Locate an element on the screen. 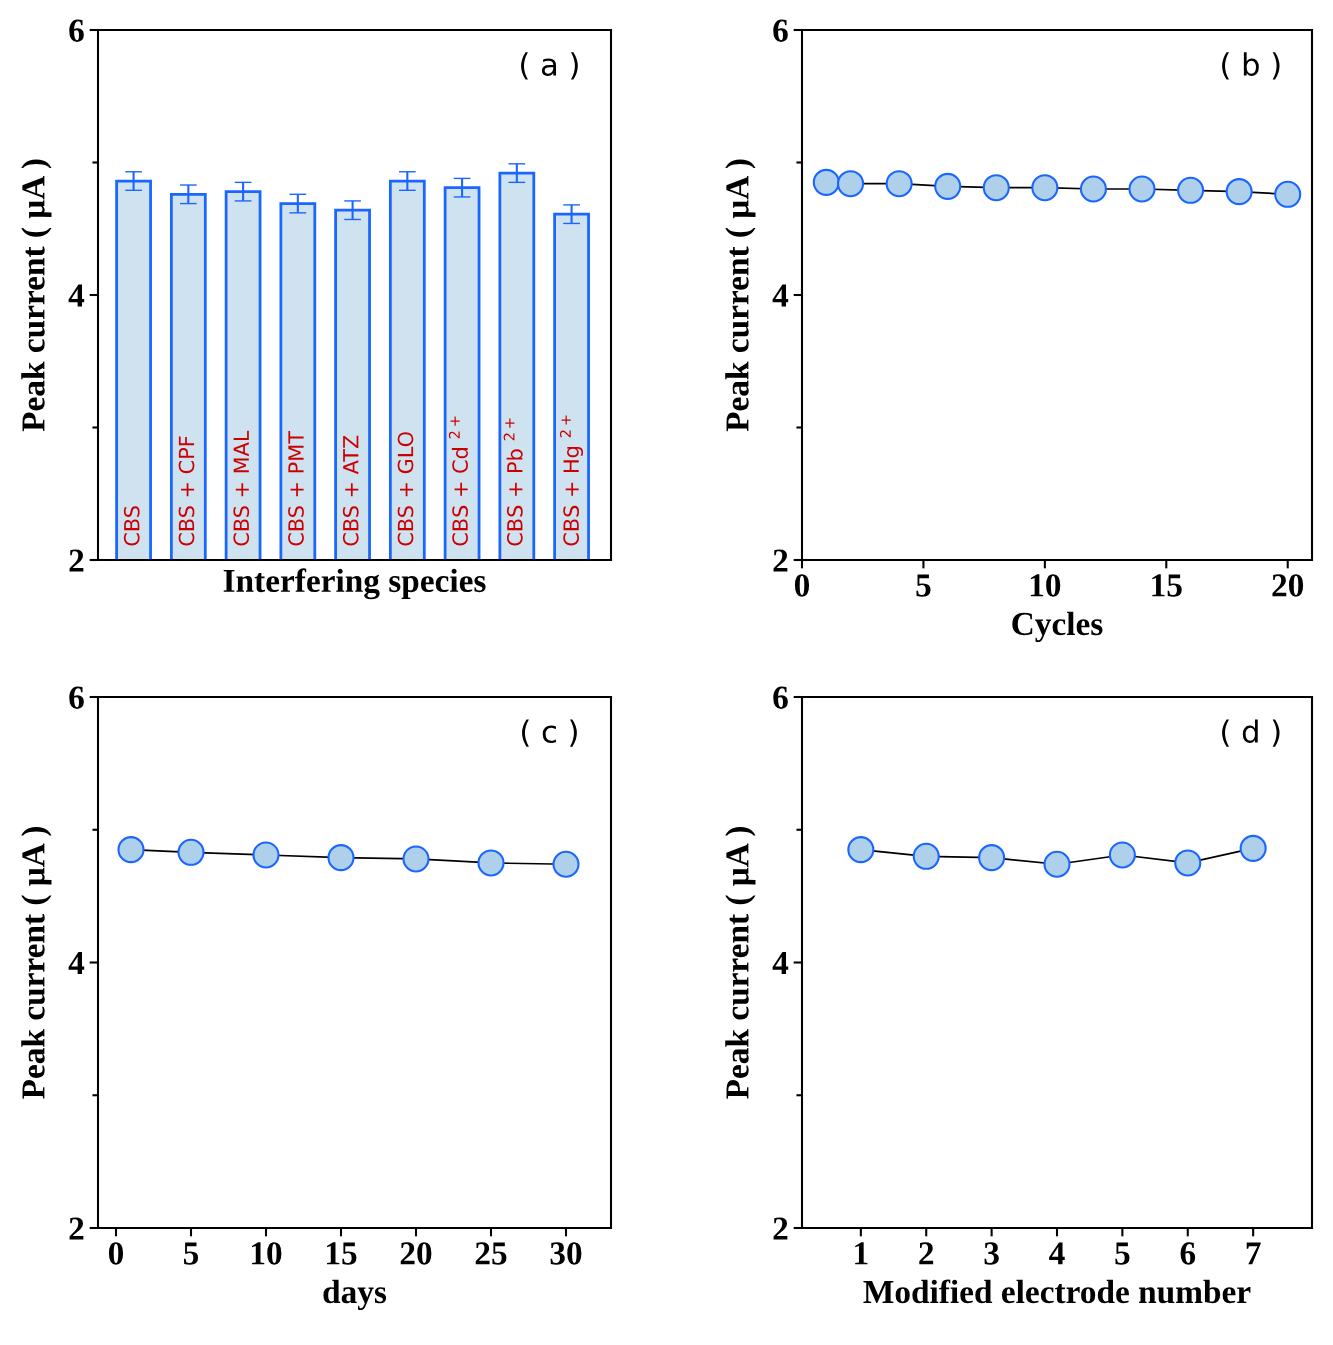 The height and width of the screenshot is (1345, 1333). x-tick-label: 25 is located at coordinates (491, 1253).